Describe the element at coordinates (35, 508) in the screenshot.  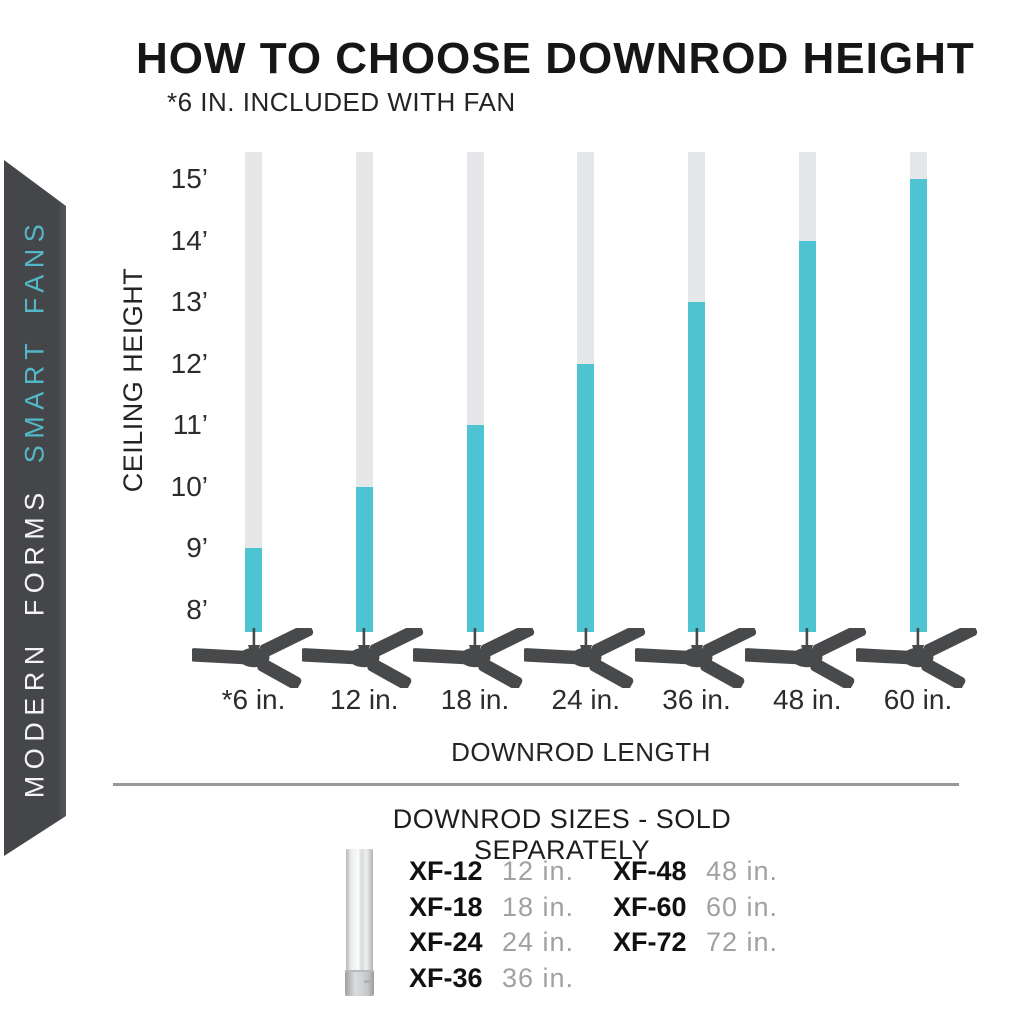
I see `brand-ribbon: MODERN FORMS SMART FANS` at that location.